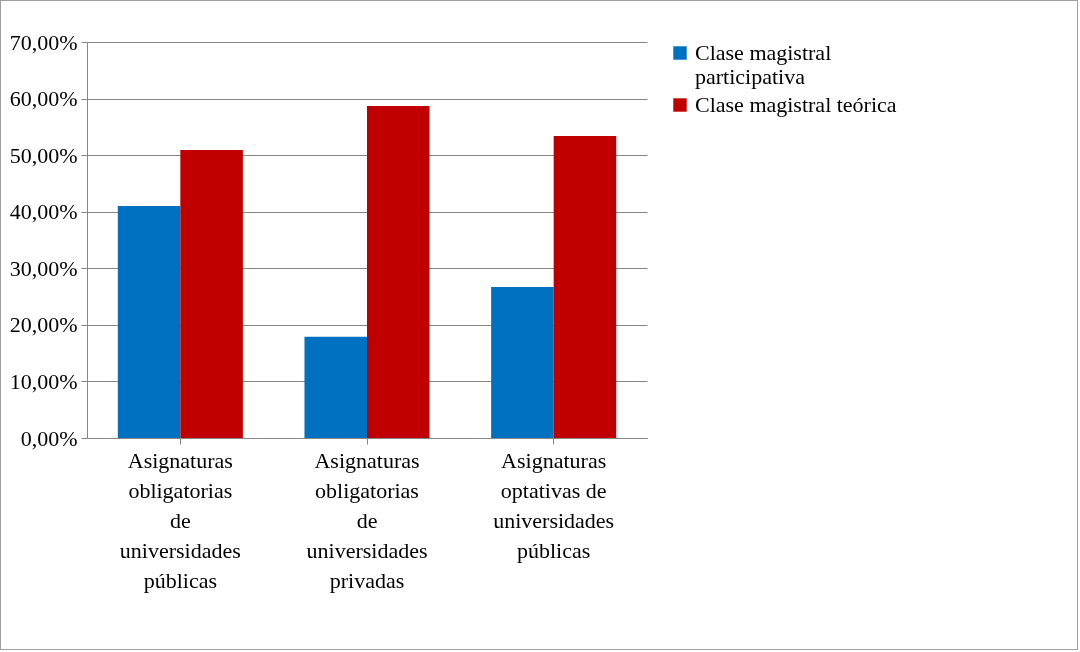  Describe the element at coordinates (43, 325) in the screenshot. I see `y-tick-label: 20,00%` at that location.